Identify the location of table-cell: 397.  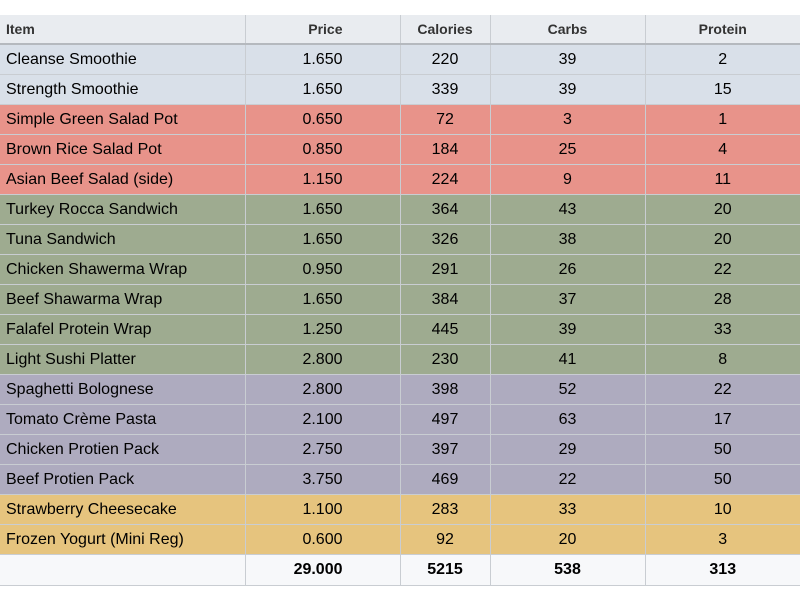
(445, 449).